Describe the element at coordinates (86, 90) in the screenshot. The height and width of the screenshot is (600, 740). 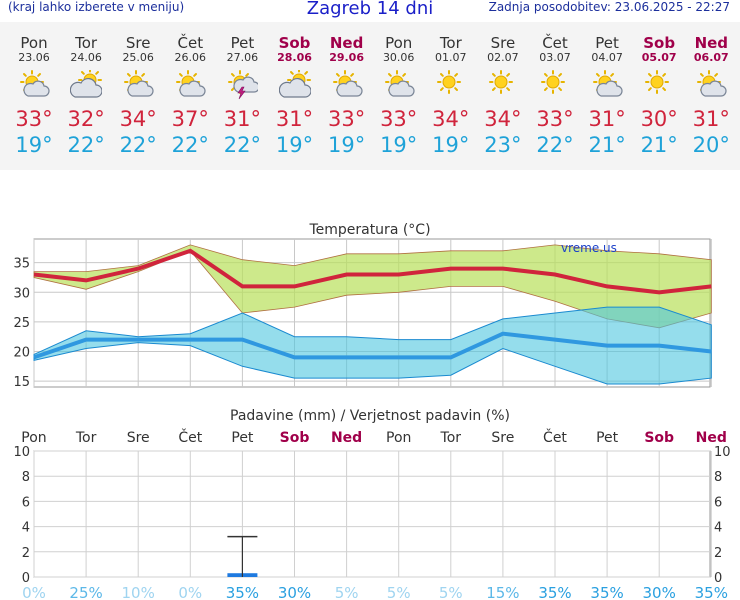
I see `day-forecast-1: Tor 24.06 32° 22°` at that location.